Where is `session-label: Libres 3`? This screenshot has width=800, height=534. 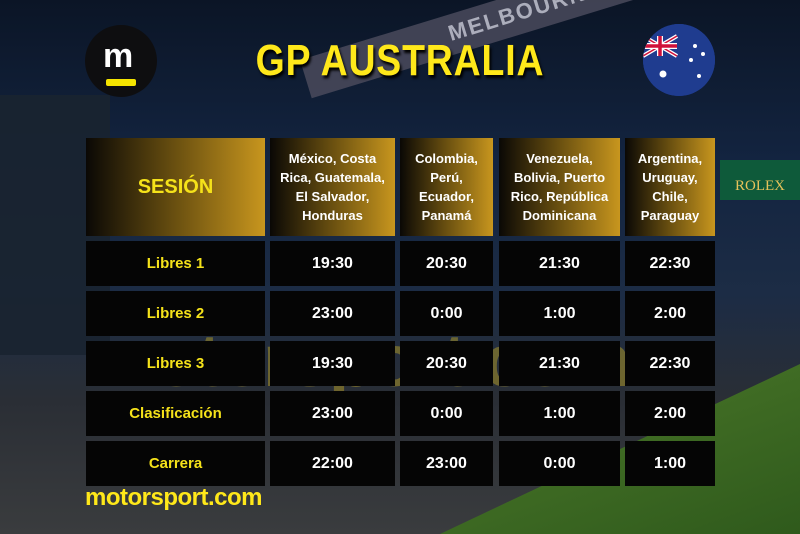
session-label: Libres 3 is located at coordinates (175, 363).